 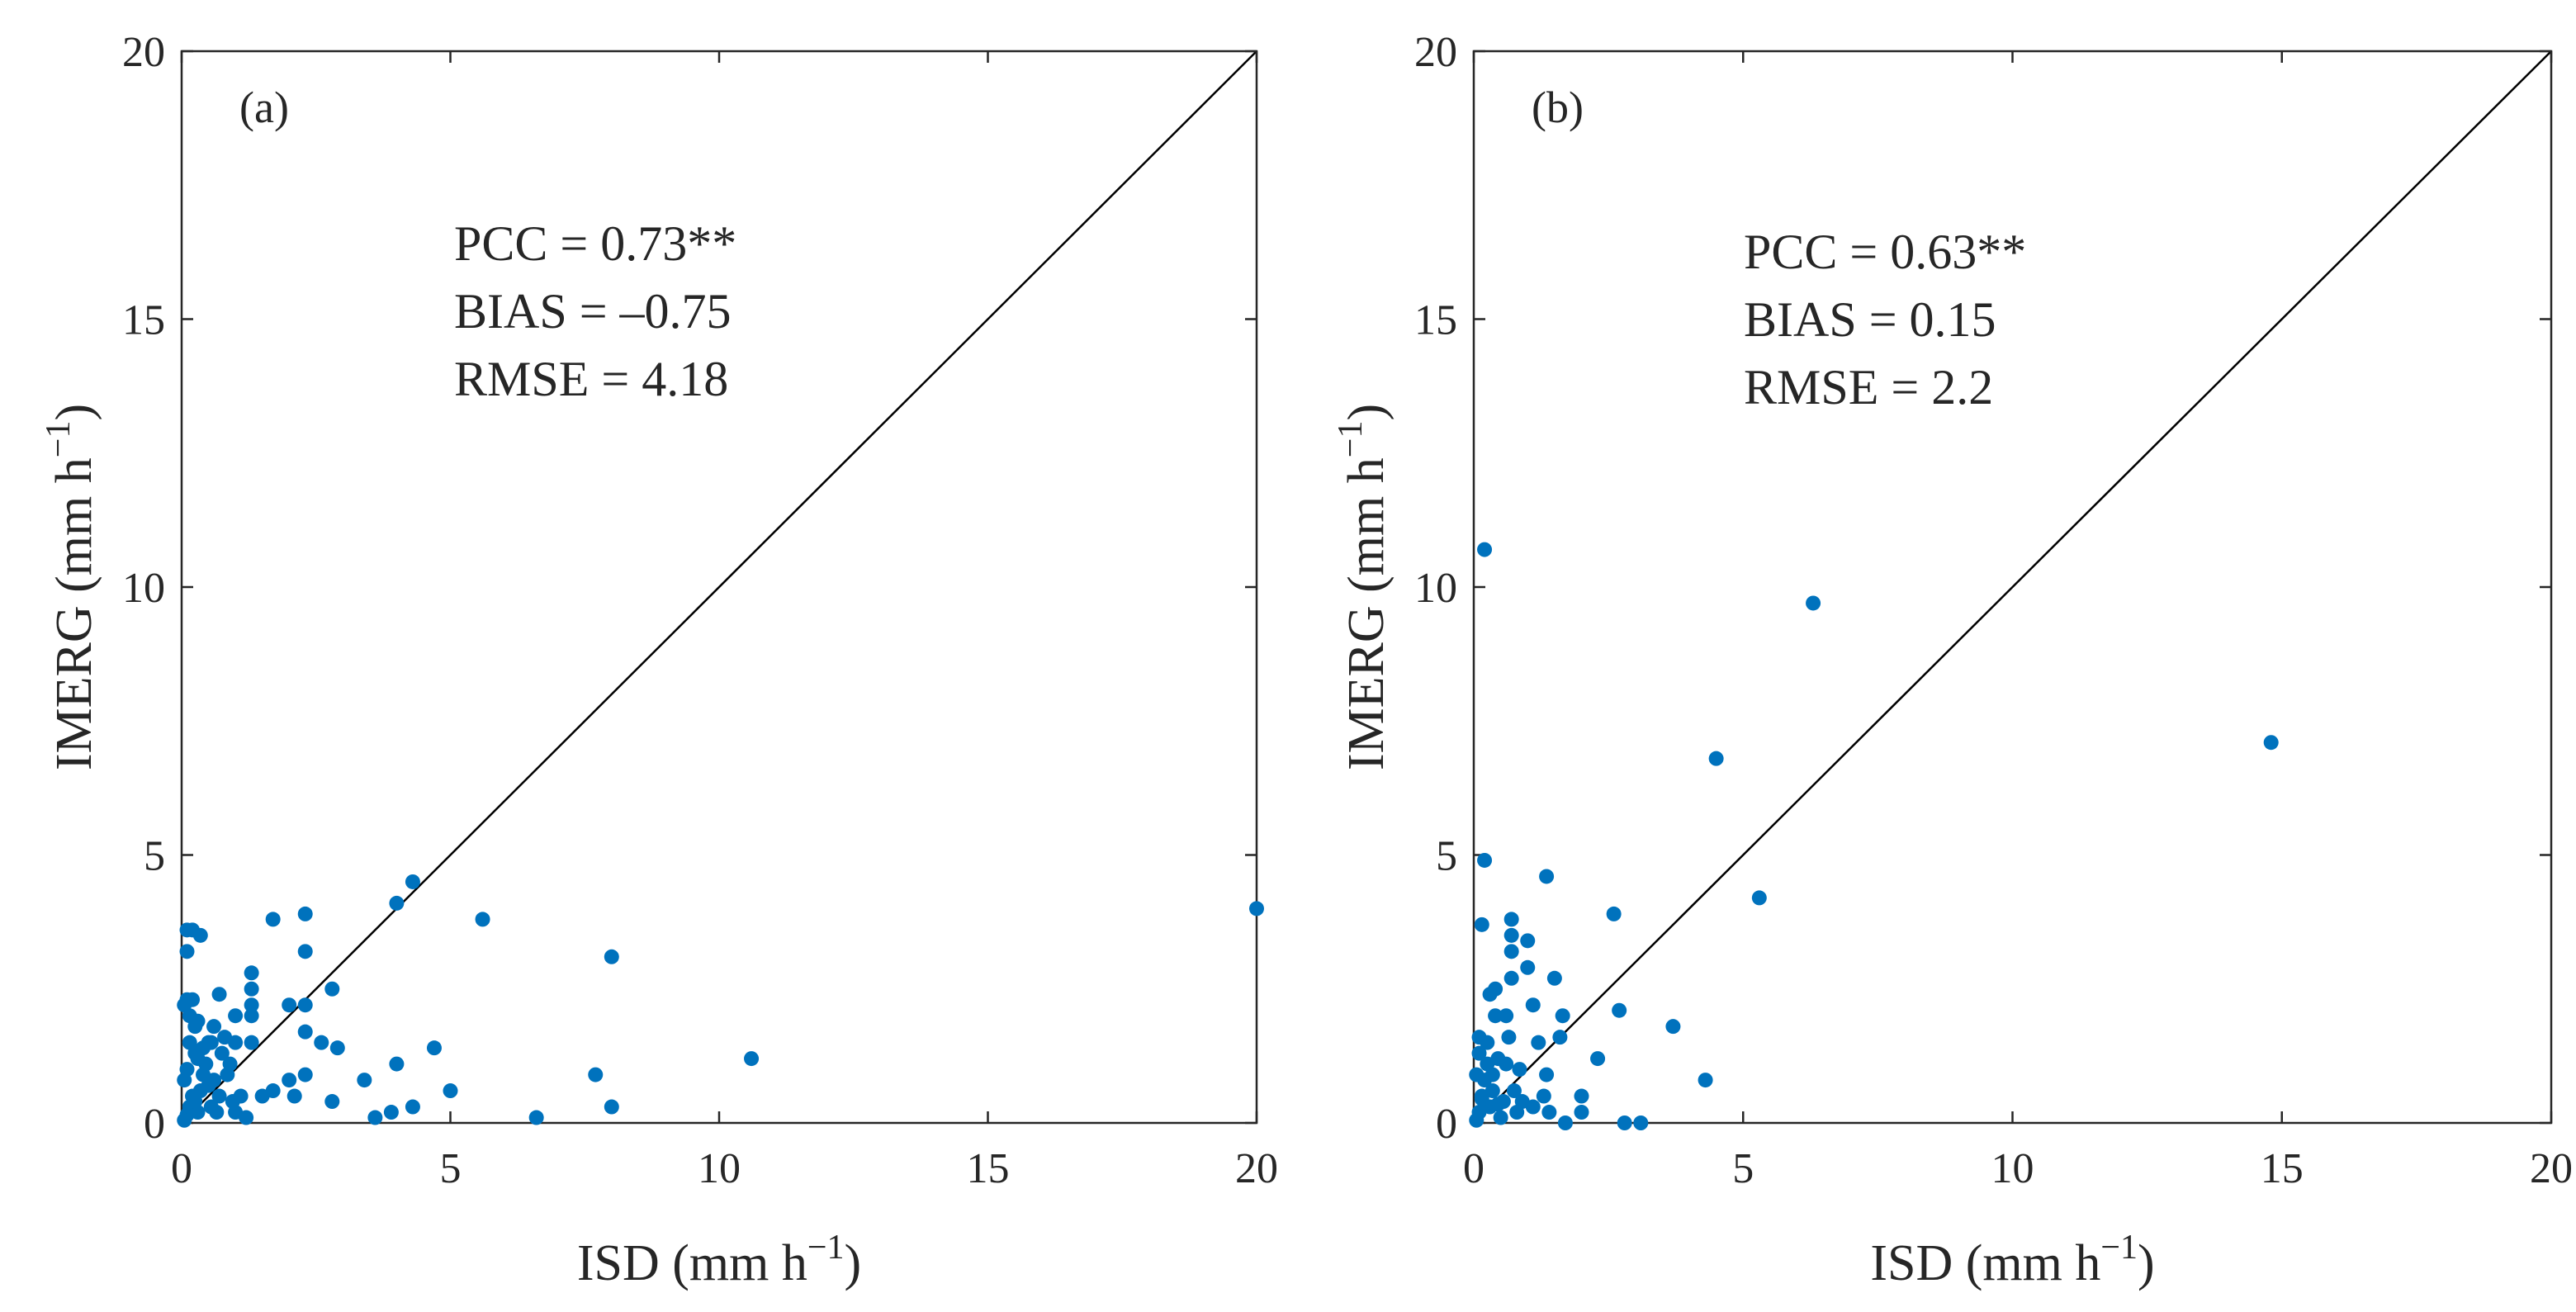 What do you see at coordinates (719, 1260) in the screenshot?
I see `chart-0-x-axis-label: ISD (mm h−1)` at bounding box center [719, 1260].